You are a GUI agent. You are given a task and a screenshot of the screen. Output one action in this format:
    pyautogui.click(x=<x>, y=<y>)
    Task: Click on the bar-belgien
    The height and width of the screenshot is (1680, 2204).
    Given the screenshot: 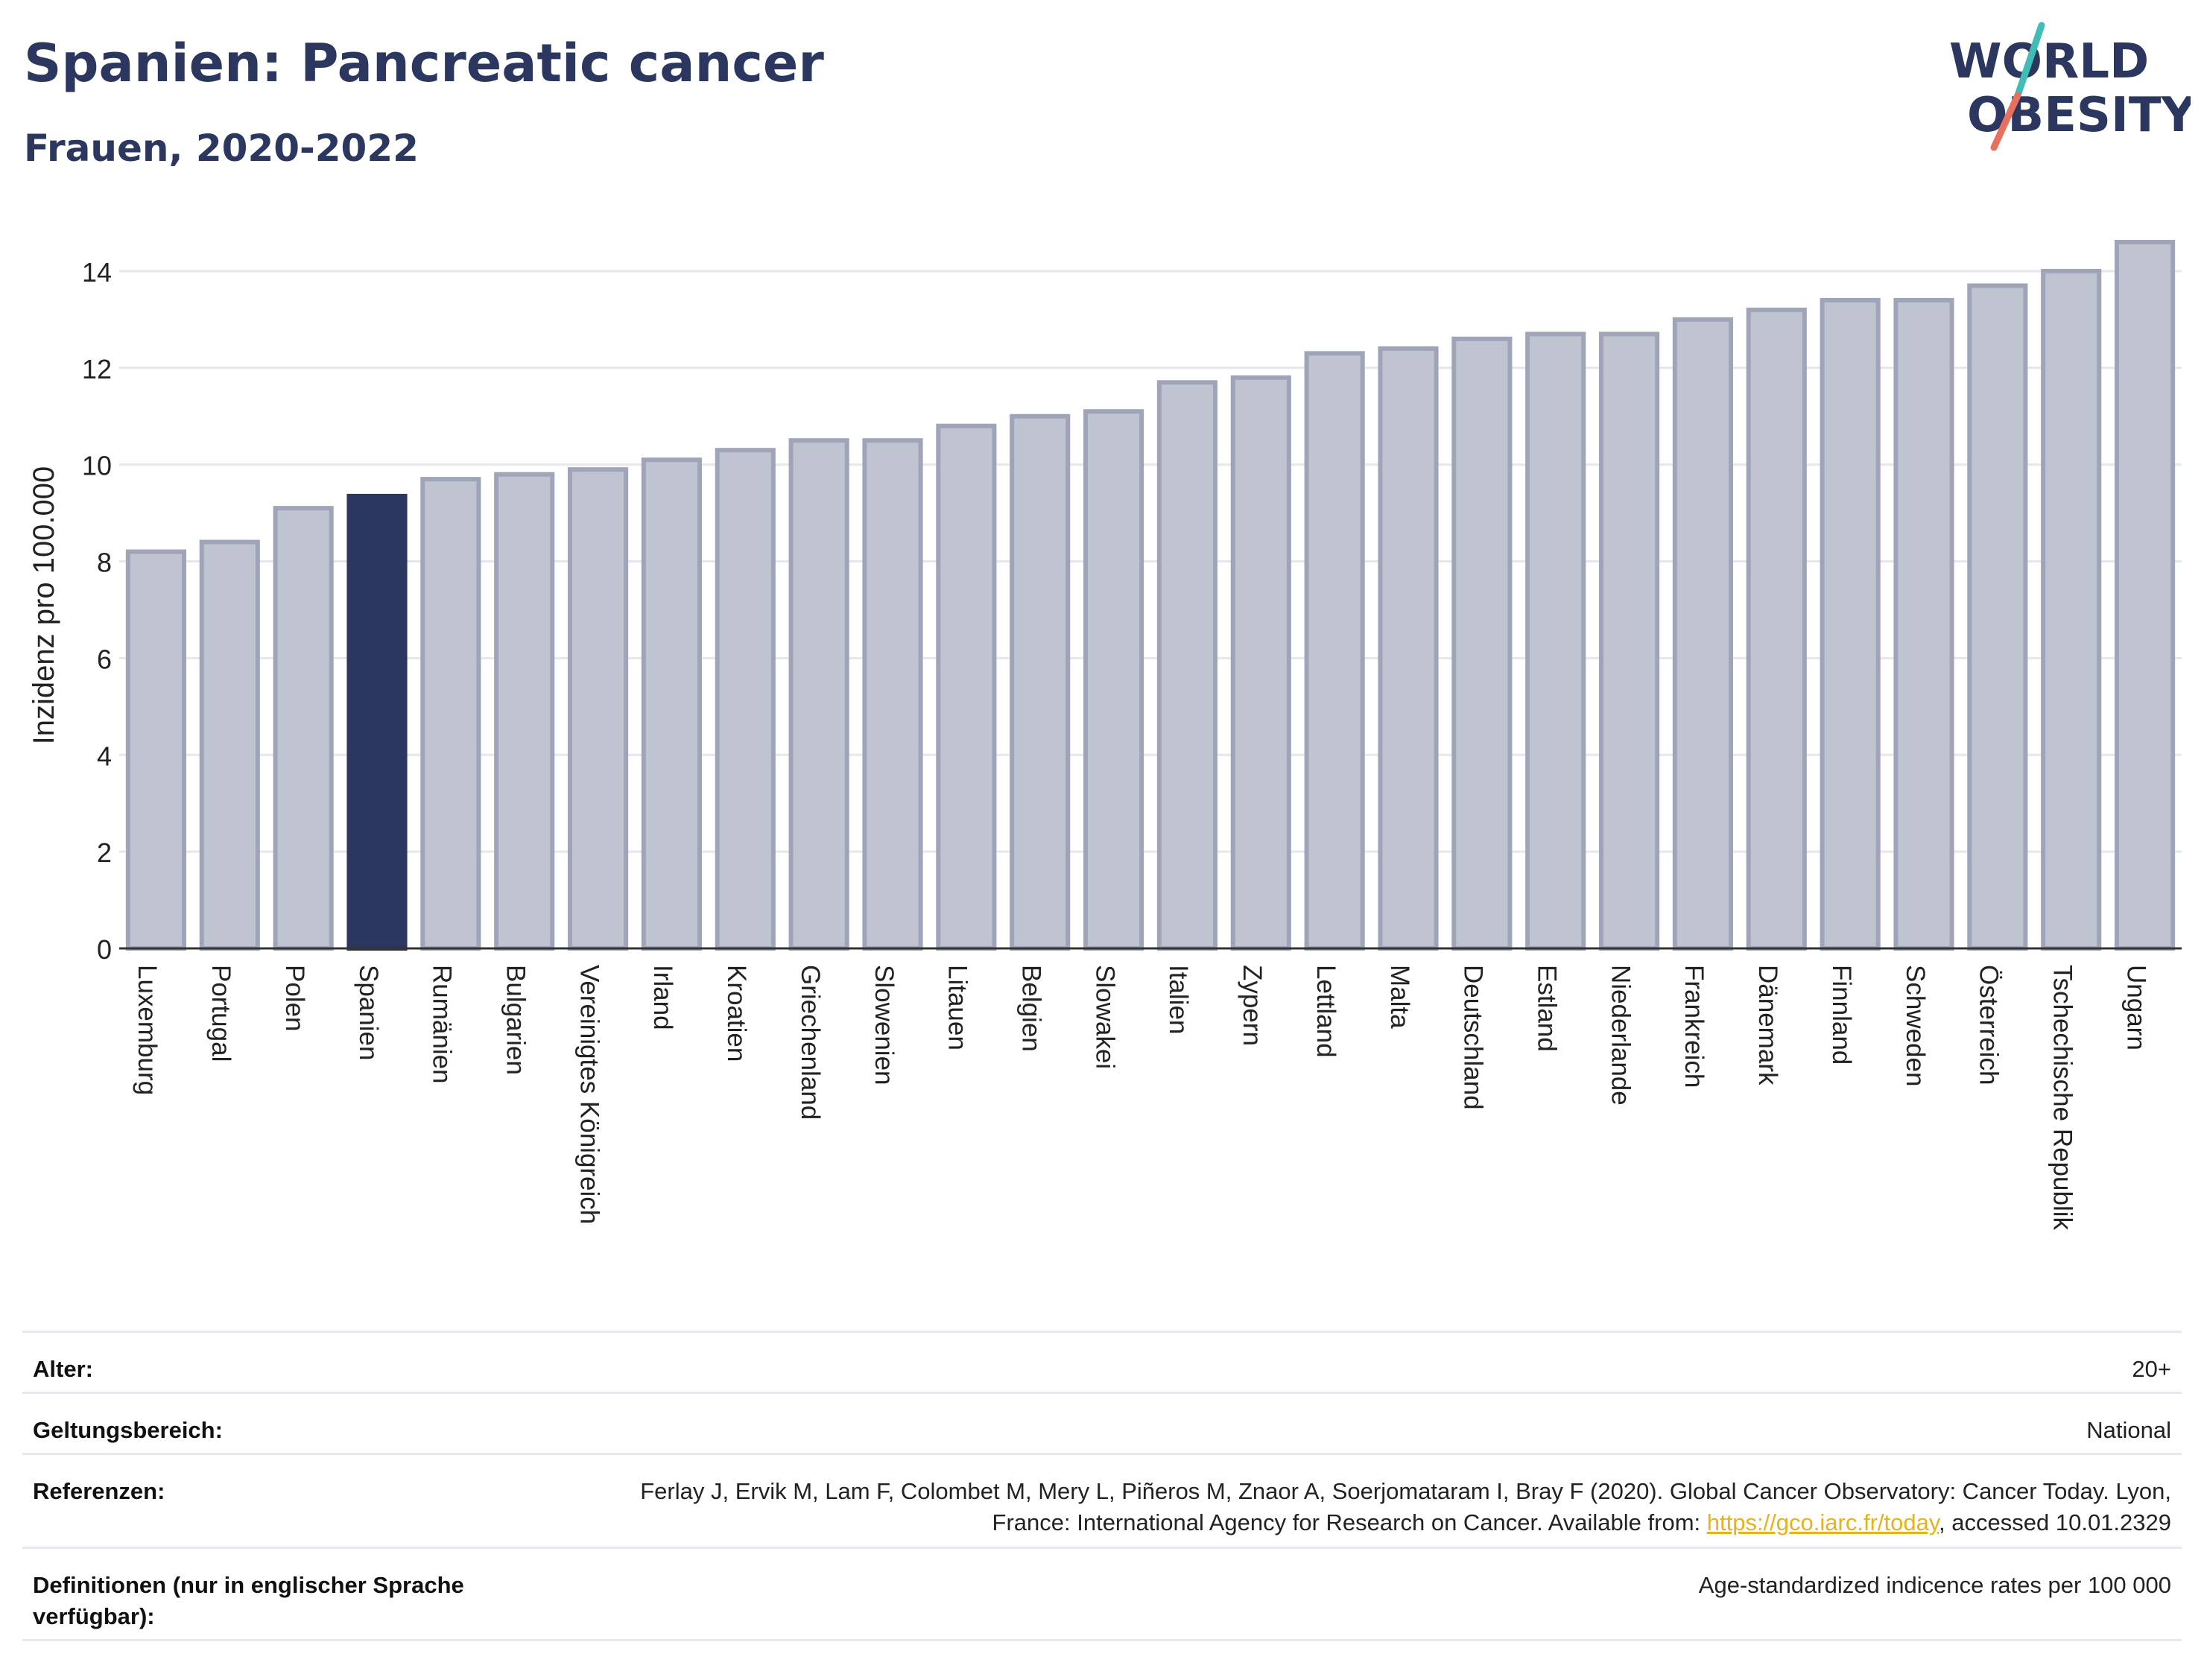 What is the action you would take?
    pyautogui.click(x=1040, y=682)
    